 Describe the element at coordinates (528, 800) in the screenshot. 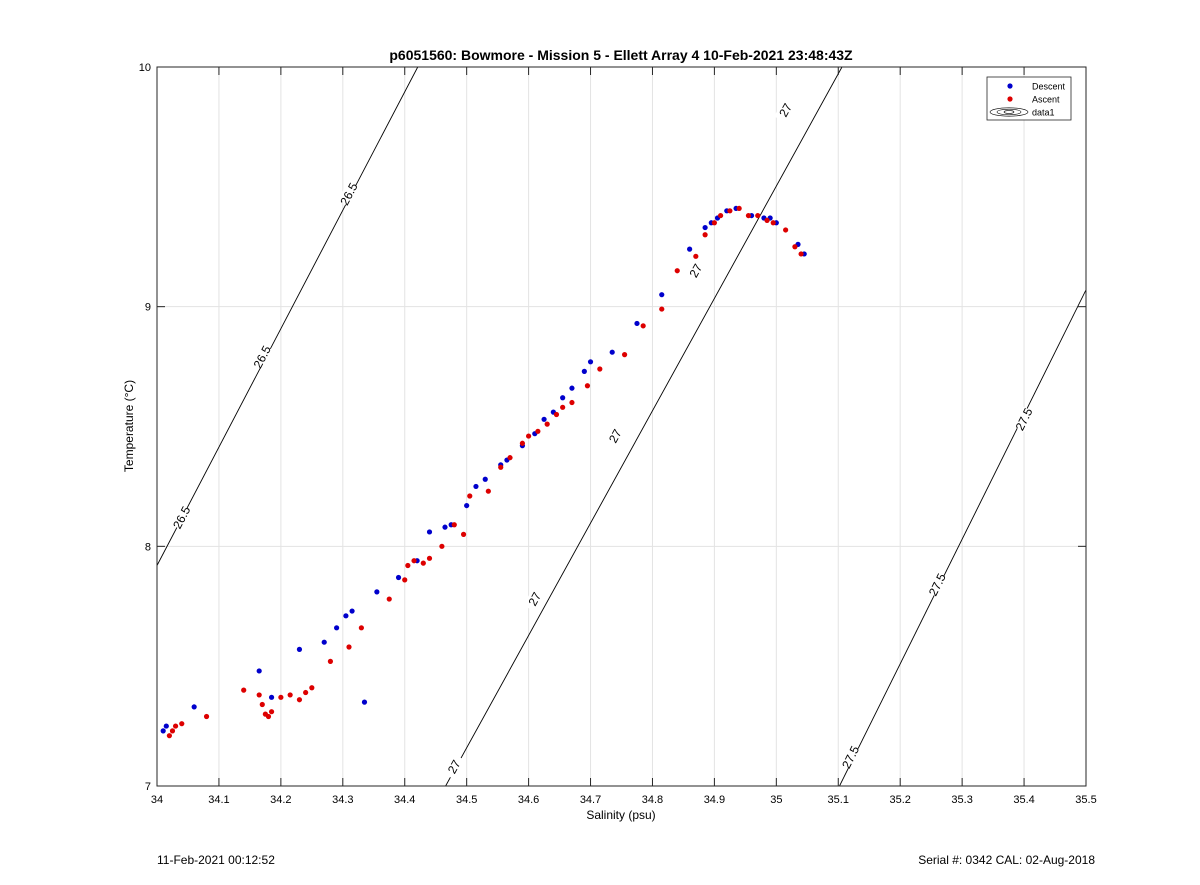

I see `x-tick-label: 34.6` at that location.